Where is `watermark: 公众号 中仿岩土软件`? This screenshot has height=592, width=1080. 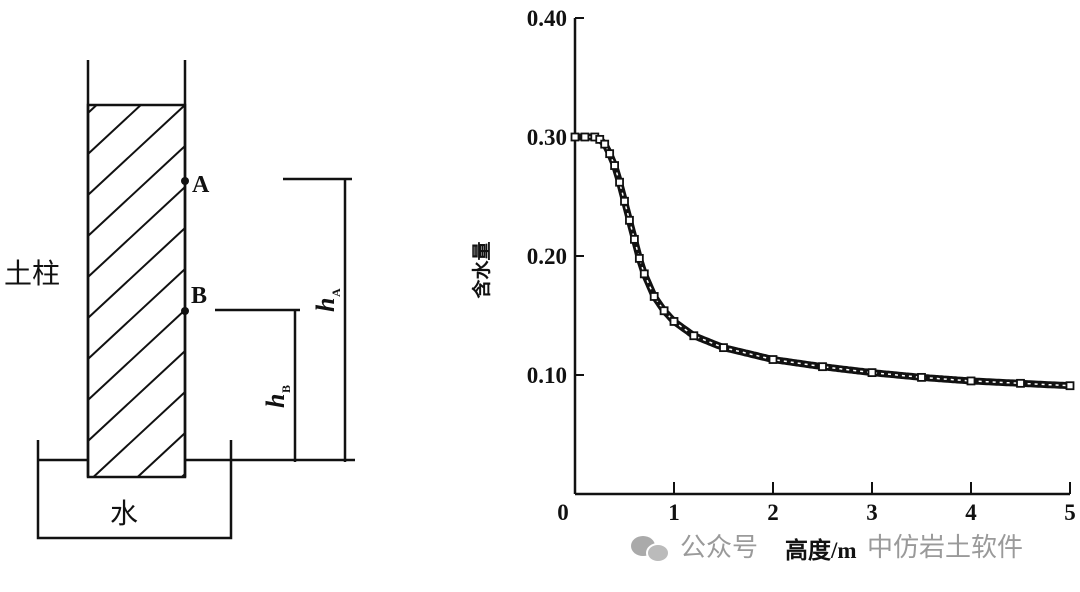 watermark: 公众号 中仿岩土软件 is located at coordinates (827, 548).